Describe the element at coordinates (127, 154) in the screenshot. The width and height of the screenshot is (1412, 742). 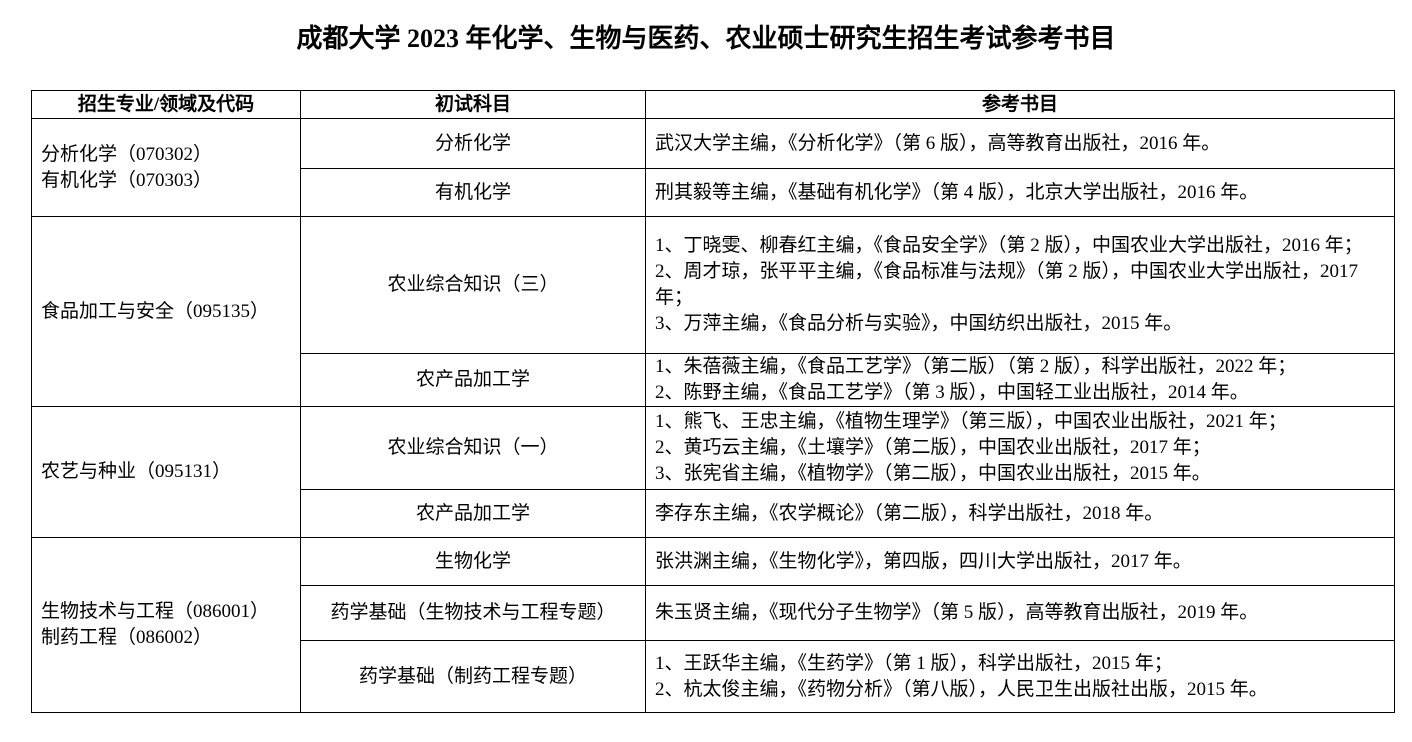
I see `major-name: 分析化学（070302）` at that location.